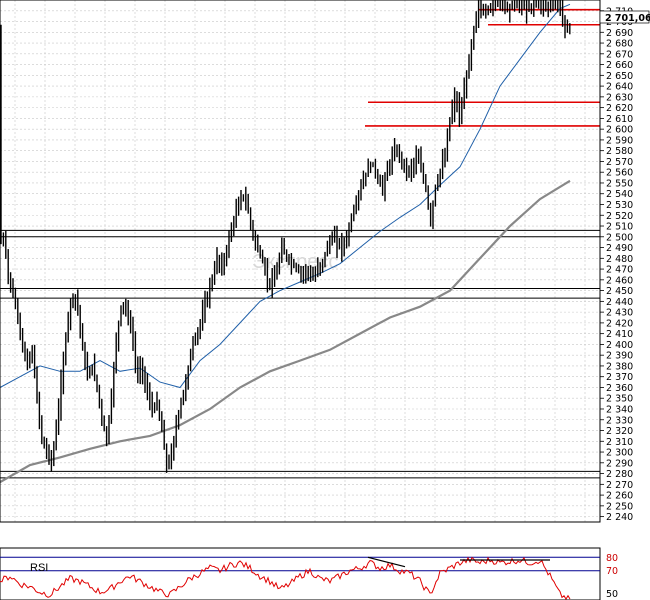  I want to click on price-tick-label-8: 2 320, so click(619, 431).